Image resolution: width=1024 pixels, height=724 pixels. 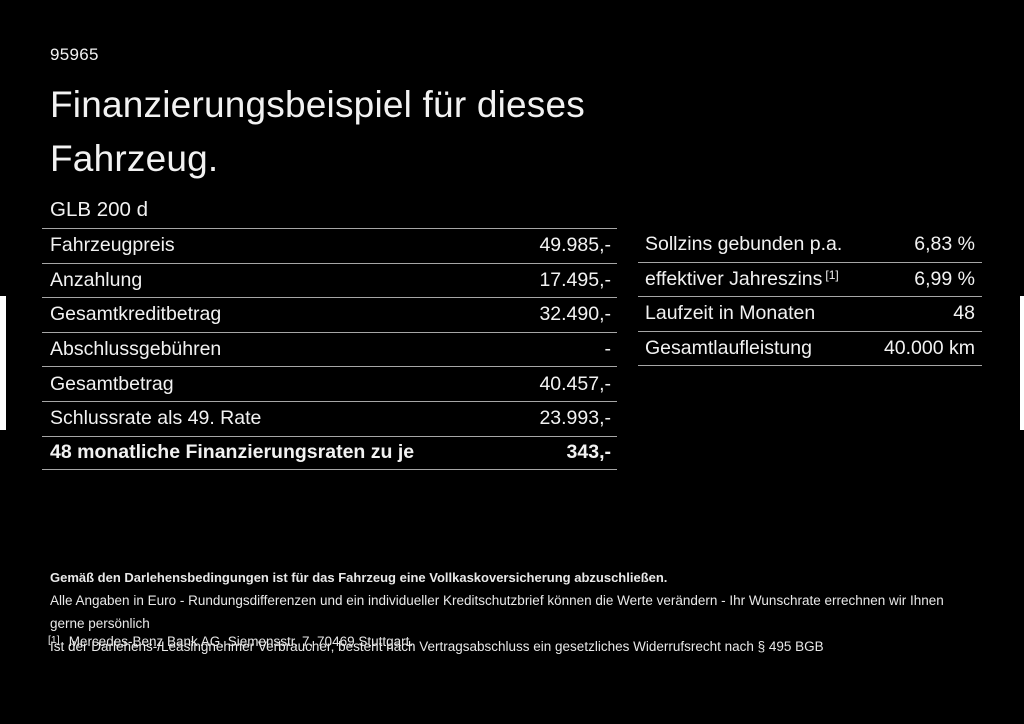 What do you see at coordinates (575, 245) in the screenshot?
I see `row-value: 49.985,-` at bounding box center [575, 245].